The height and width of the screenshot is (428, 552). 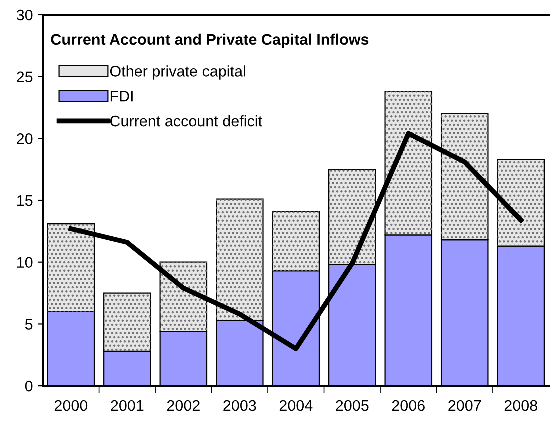 What do you see at coordinates (25, 201) in the screenshot?
I see `y-tick-label: 15` at bounding box center [25, 201].